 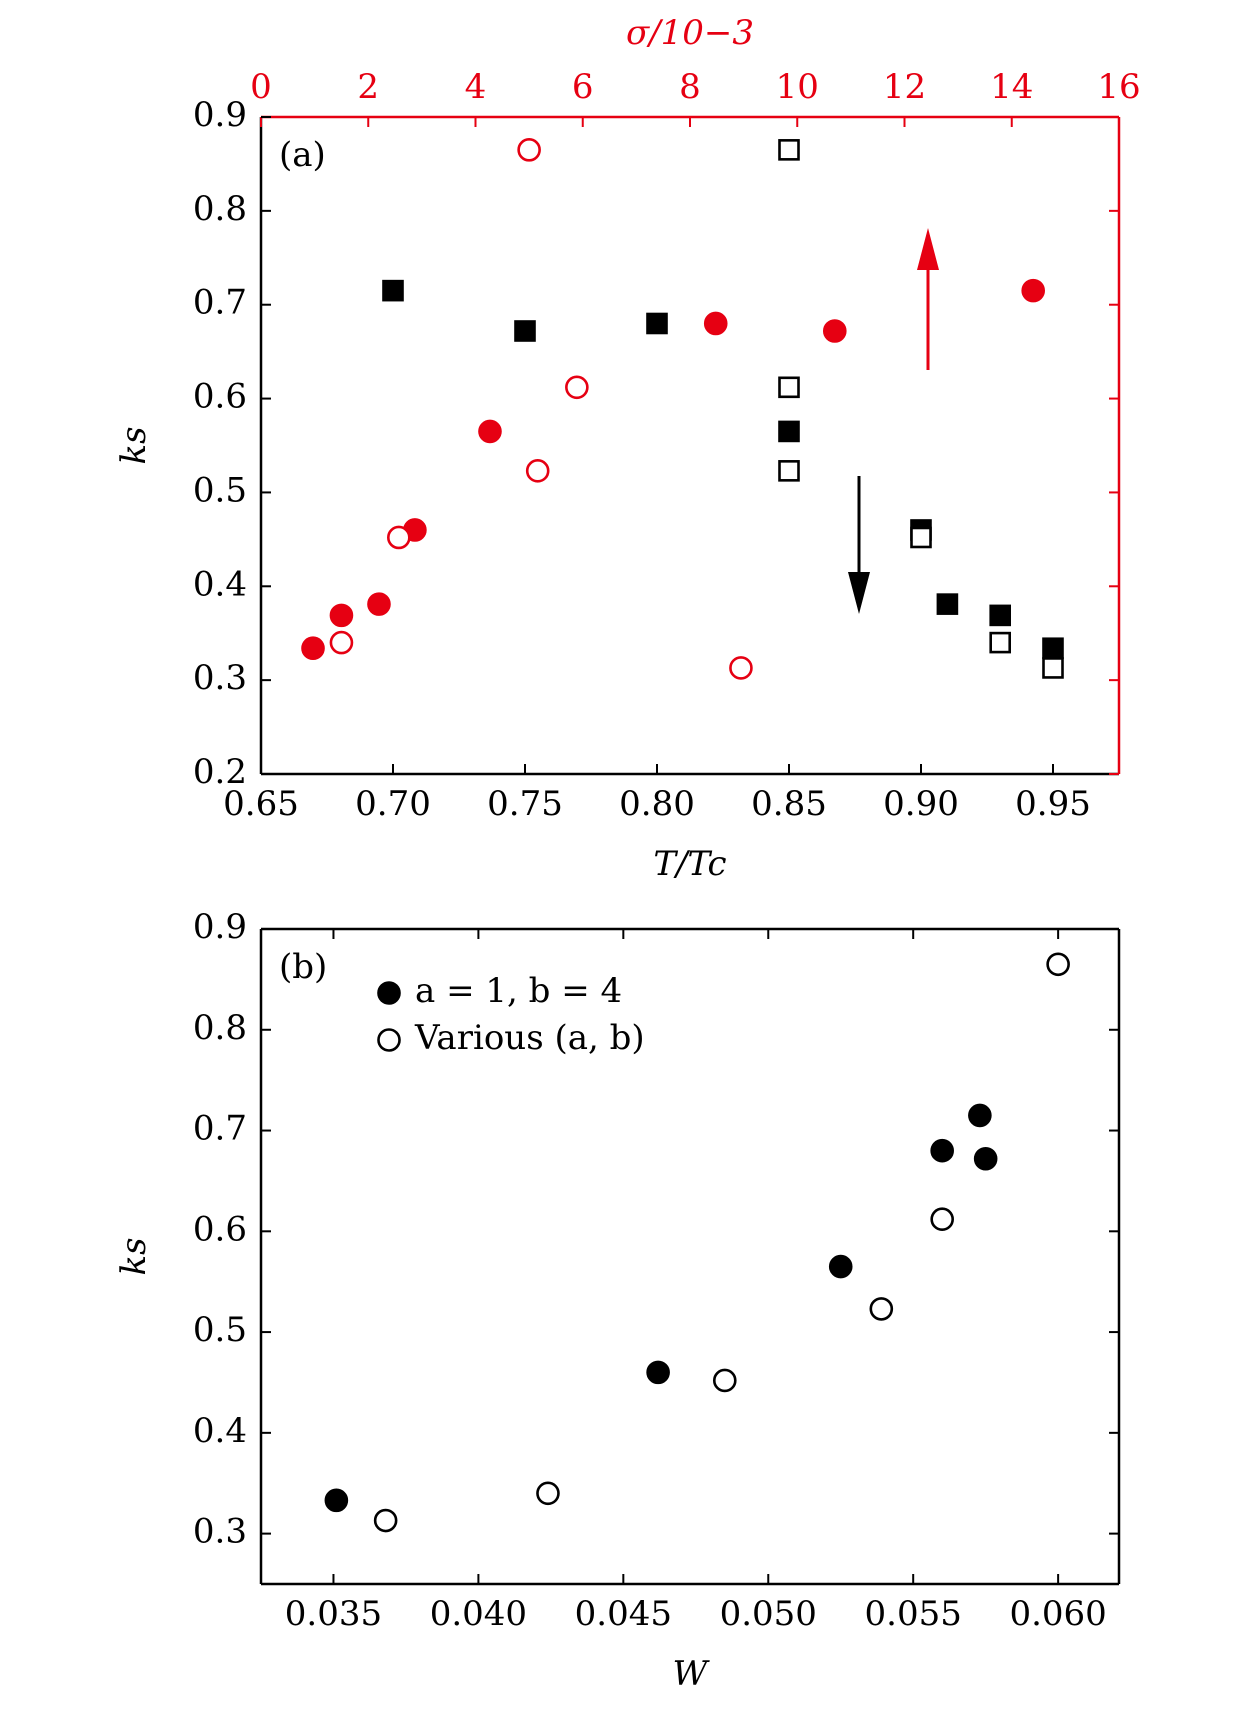 I want to click on x-tick-label: 0.040, so click(x=478, y=1614).